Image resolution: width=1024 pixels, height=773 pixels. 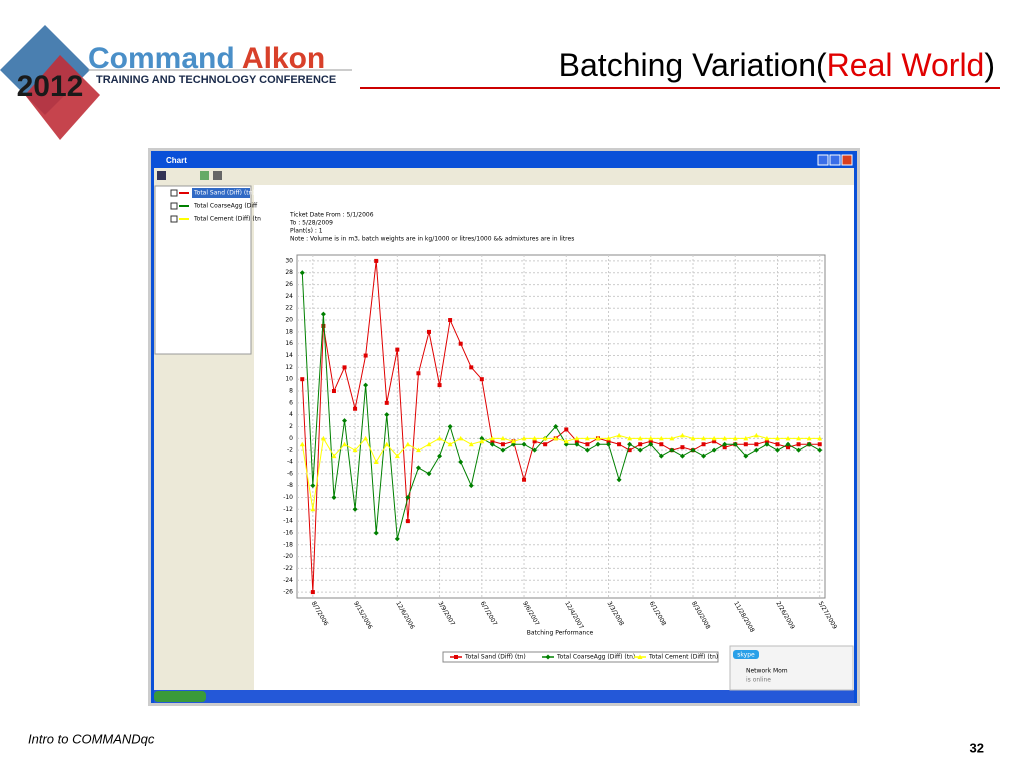 I want to click on panel-item: Total CoarseAgg (Diff, so click(x=225, y=206).